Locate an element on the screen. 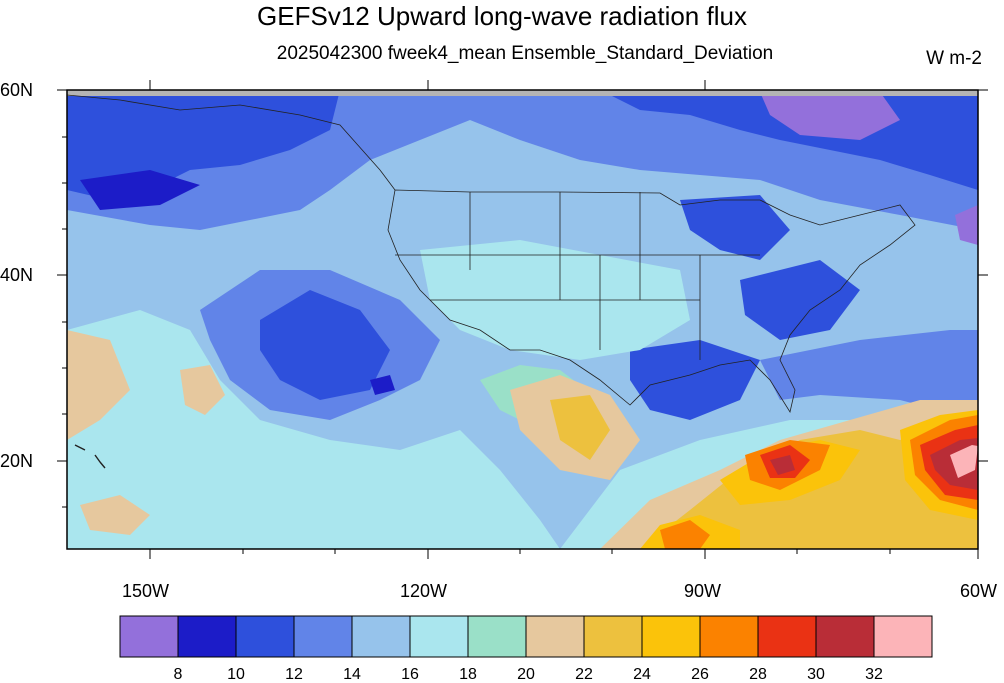 This screenshot has width=1004, height=683. colorbar is located at coordinates (526, 636).